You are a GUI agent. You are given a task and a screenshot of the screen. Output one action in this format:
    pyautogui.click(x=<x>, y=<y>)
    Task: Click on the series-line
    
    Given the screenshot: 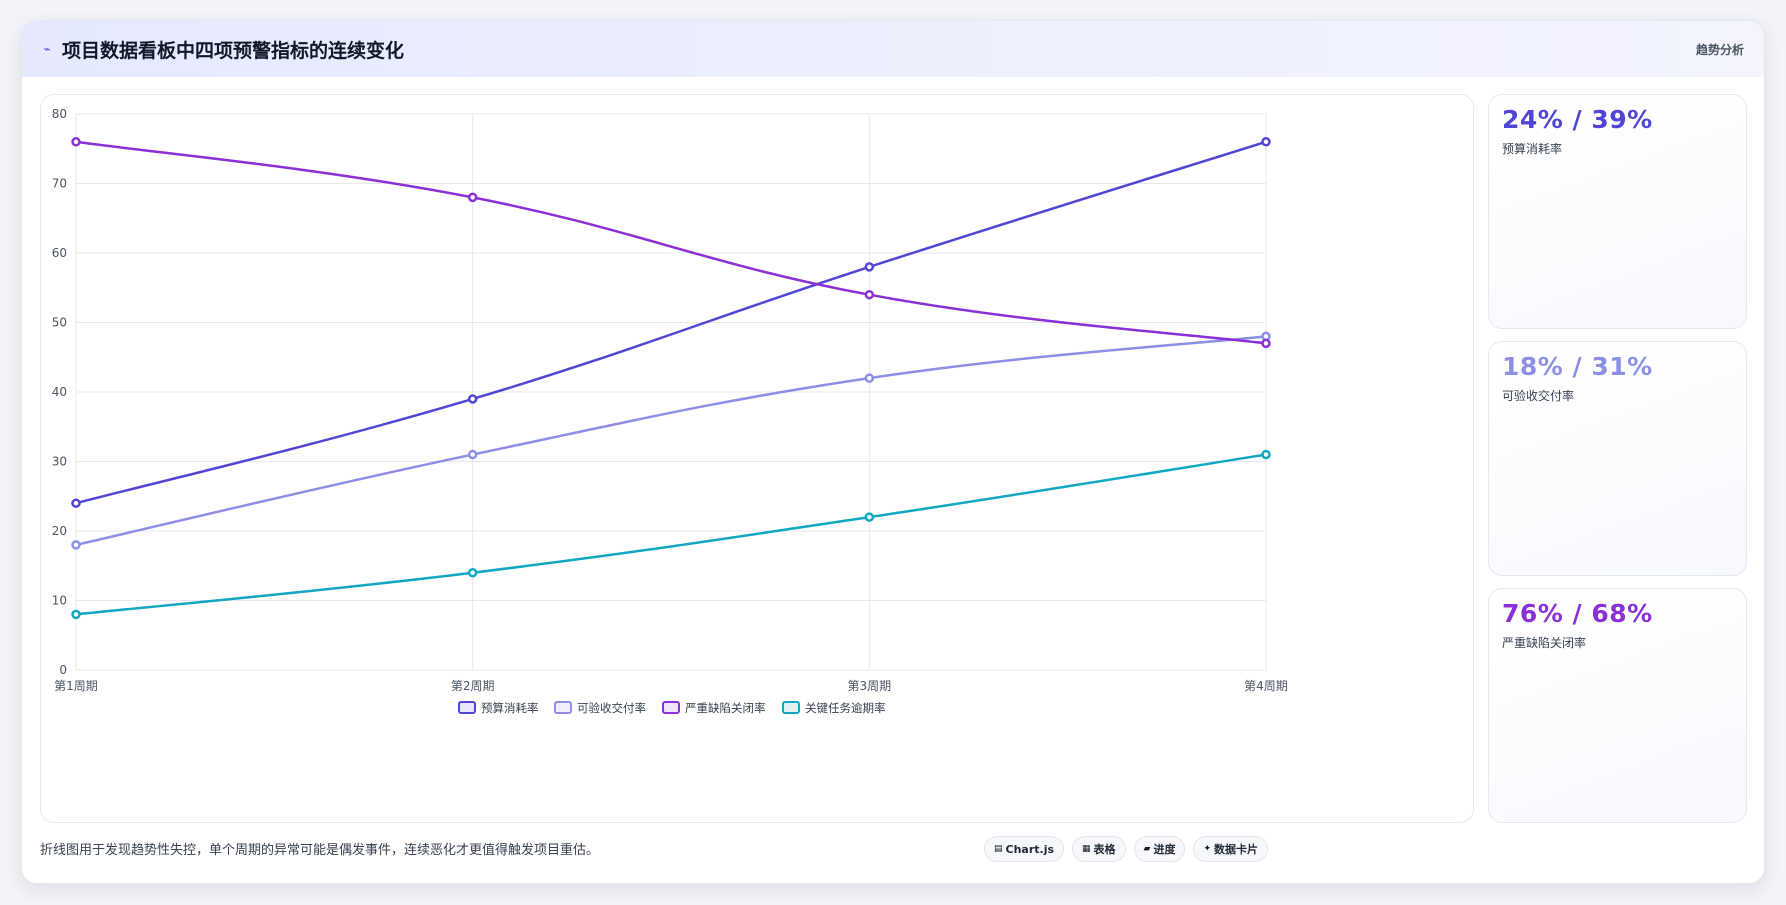 What is the action you would take?
    pyautogui.click(x=671, y=534)
    